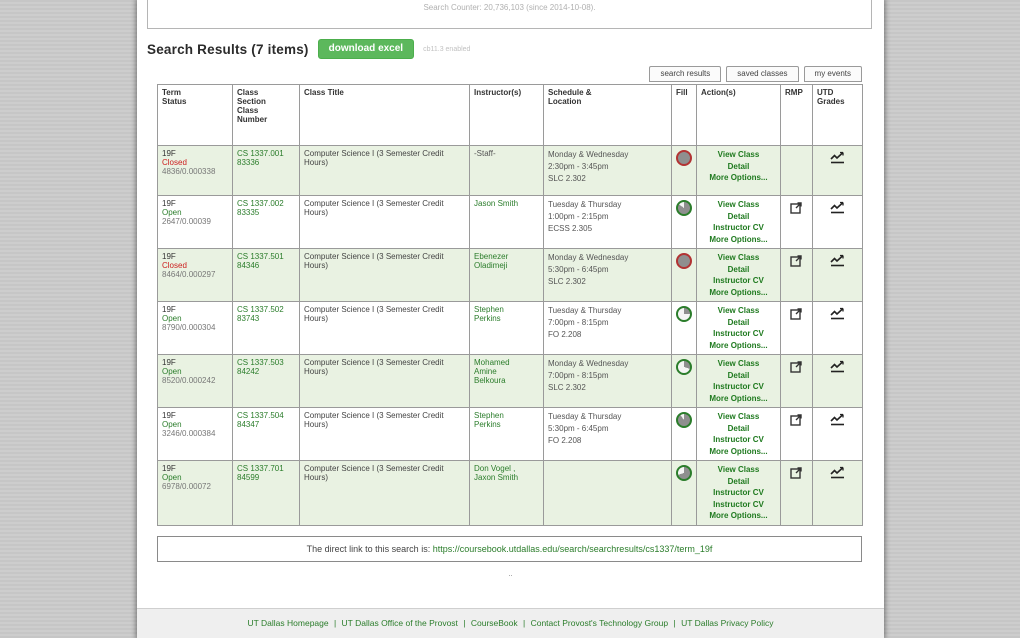 The image size is (1020, 638). What do you see at coordinates (684, 261) in the screenshot?
I see `fill-pie-icon` at bounding box center [684, 261].